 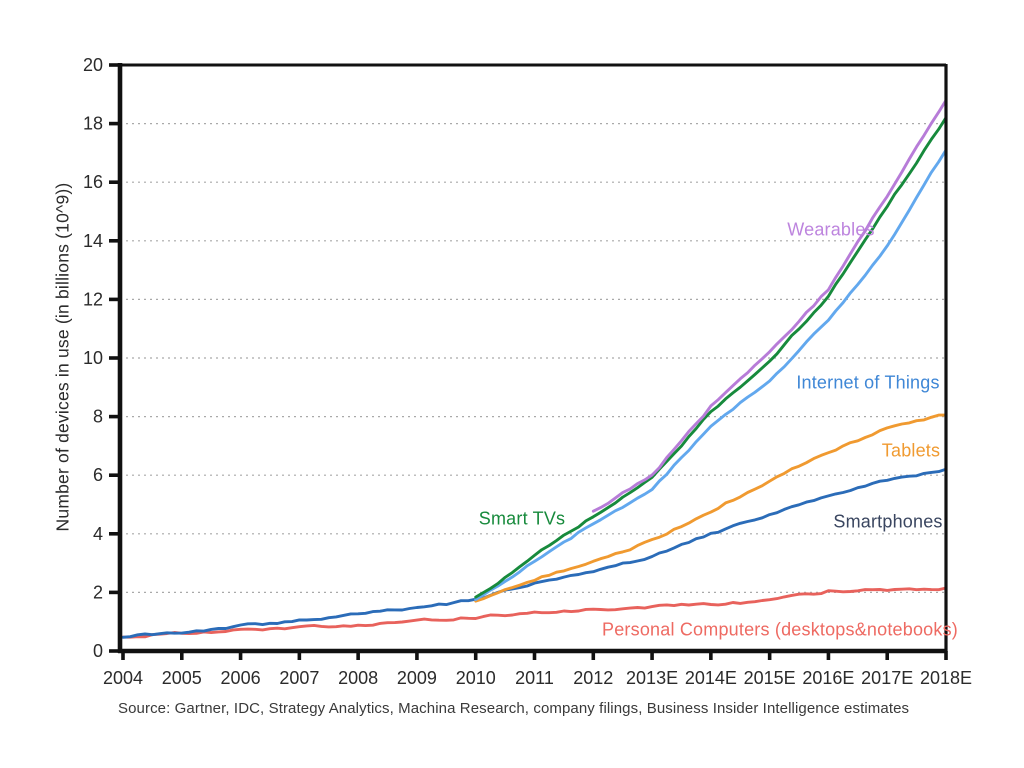 I want to click on x-tick-label: 2017E, so click(x=887, y=678).